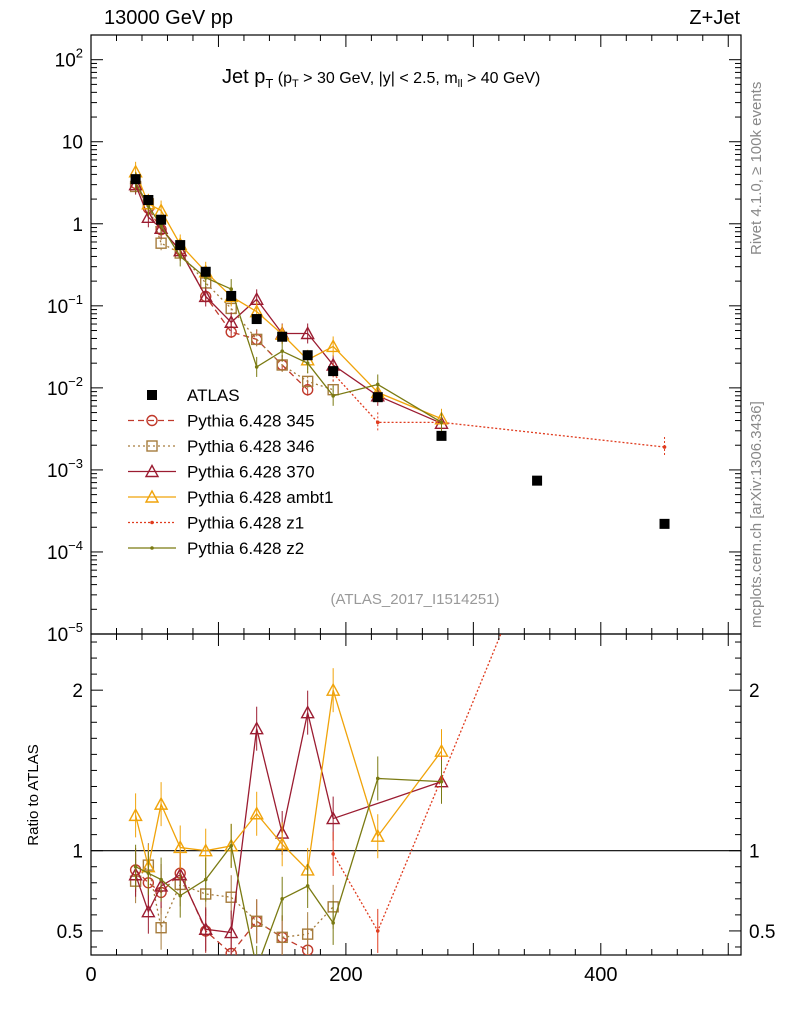  I want to click on ratio-tick-label: 0.5, so click(70, 932).